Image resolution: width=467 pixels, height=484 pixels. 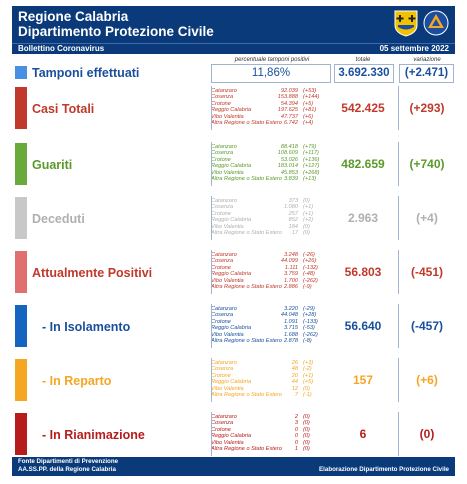 What do you see at coordinates (293, 226) in the screenshot?
I see `province-value: 184` at bounding box center [293, 226].